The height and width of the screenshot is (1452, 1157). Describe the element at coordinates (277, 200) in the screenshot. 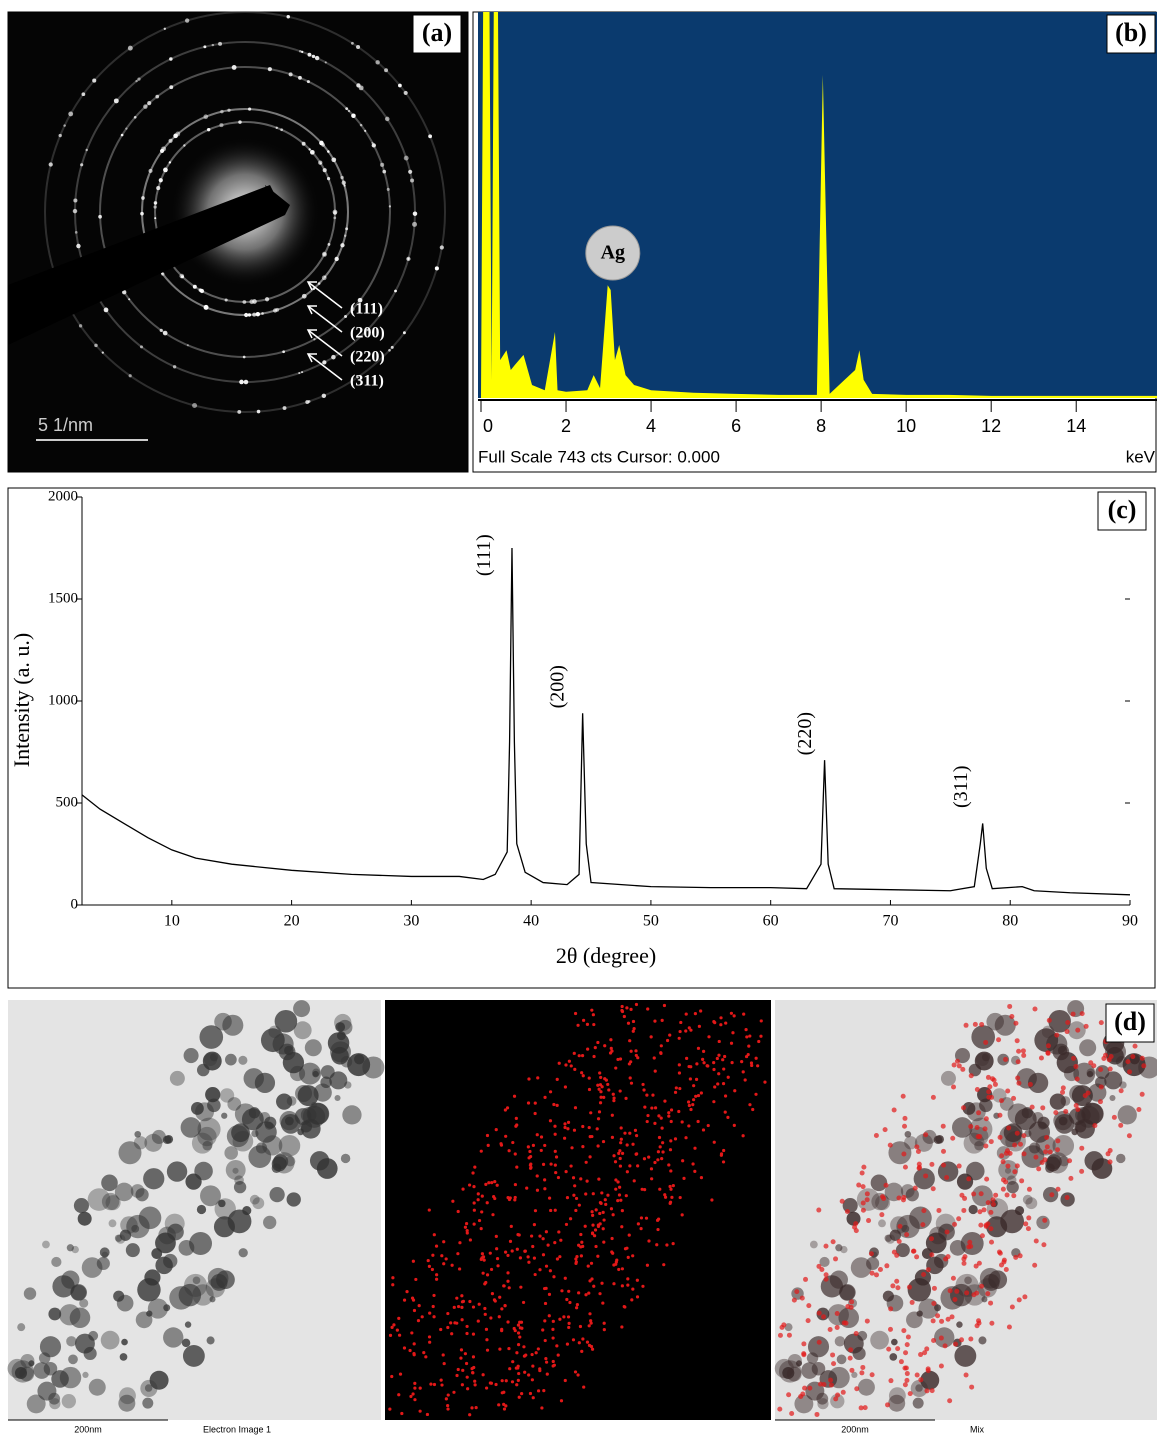

I see `beam-stopper-tip` at that location.